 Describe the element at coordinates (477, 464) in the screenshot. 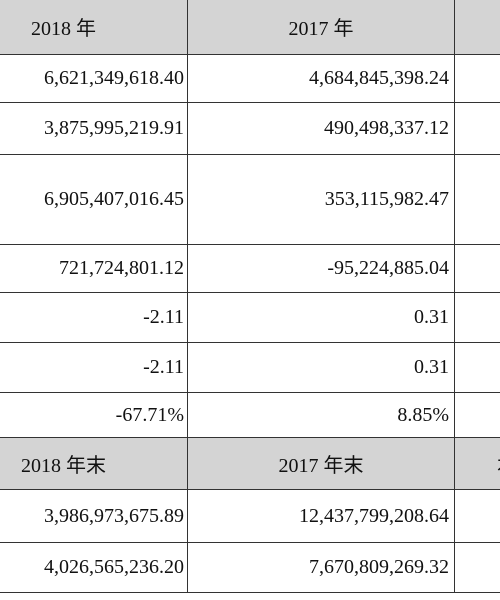

I see `header-cell: 本年` at that location.